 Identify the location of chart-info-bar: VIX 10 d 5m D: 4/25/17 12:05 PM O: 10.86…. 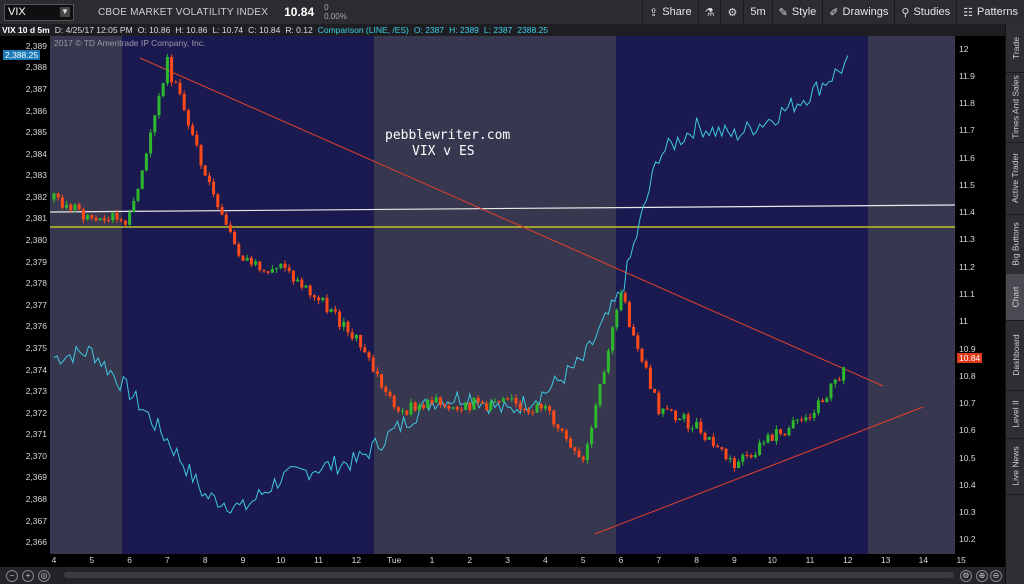
(512, 30).